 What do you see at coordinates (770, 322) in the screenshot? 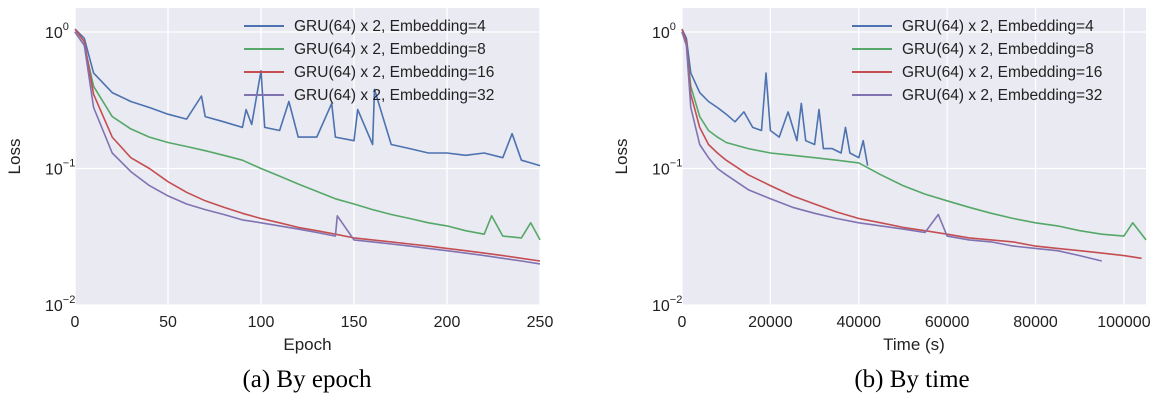
I see `x-tick-label: 20000` at bounding box center [770, 322].